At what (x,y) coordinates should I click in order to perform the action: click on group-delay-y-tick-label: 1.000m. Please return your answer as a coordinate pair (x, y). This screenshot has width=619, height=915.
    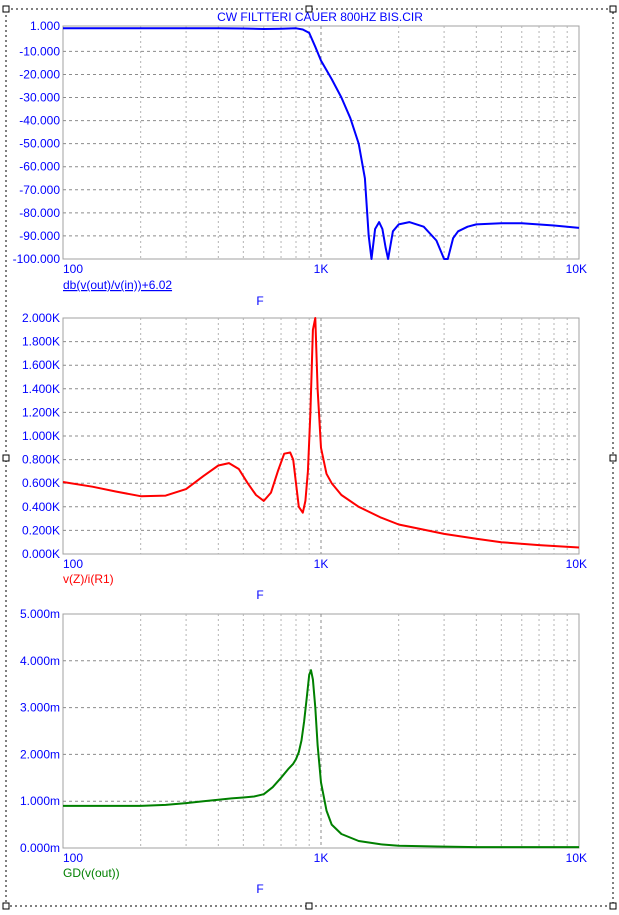
    Looking at the image, I should click on (40, 801).